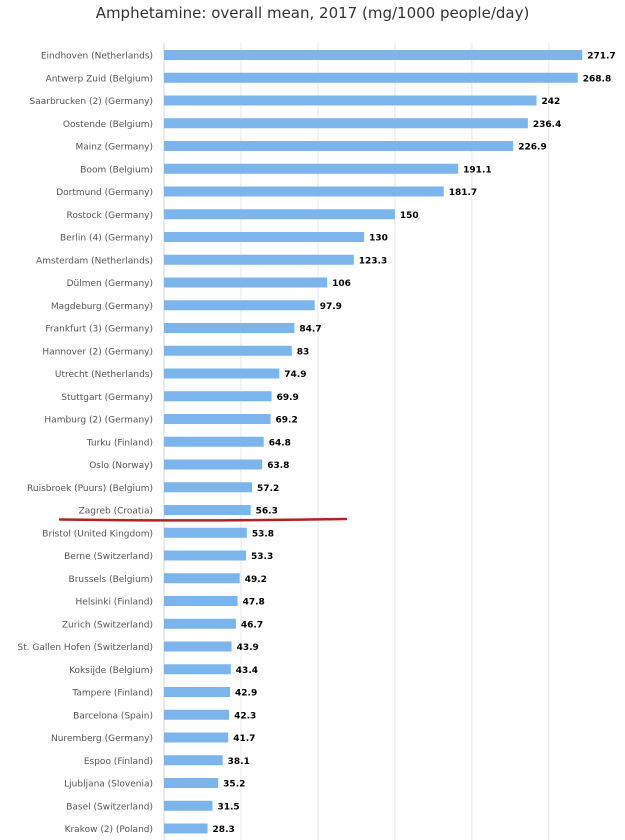 The image size is (625, 840). Describe the element at coordinates (110, 284) in the screenshot. I see `category-label: Dülmen (Germany)` at that location.